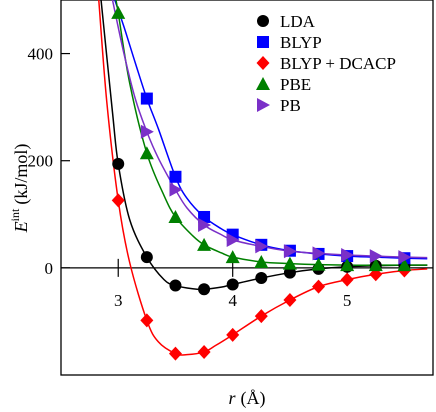  What do you see at coordinates (21, 174) in the screenshot?
I see `y-axis-unit: (kJ/mol)` at bounding box center [21, 174].